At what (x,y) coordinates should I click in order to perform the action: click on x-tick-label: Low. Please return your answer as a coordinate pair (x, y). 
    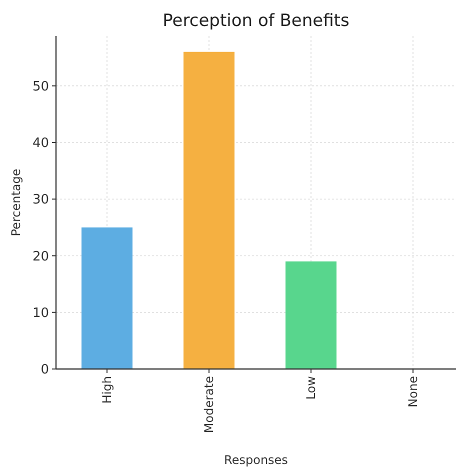
    Looking at the image, I should click on (311, 388).